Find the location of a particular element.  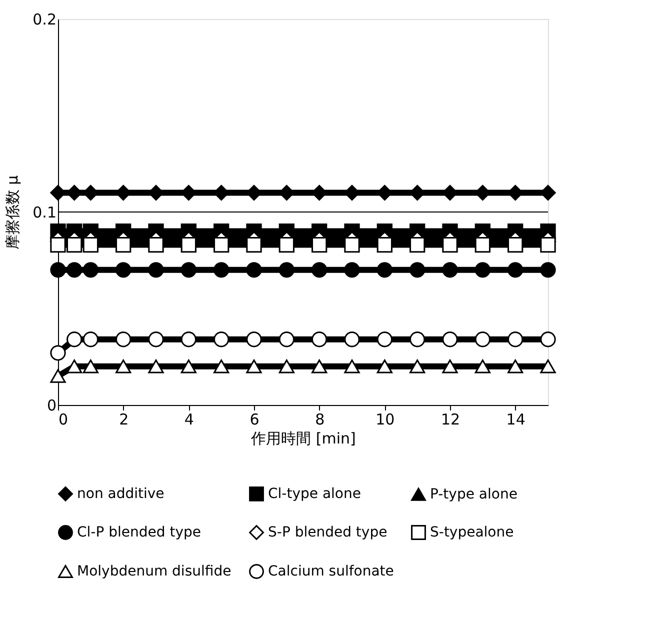

y-tick-label: 0.2 is located at coordinates (44, 19).